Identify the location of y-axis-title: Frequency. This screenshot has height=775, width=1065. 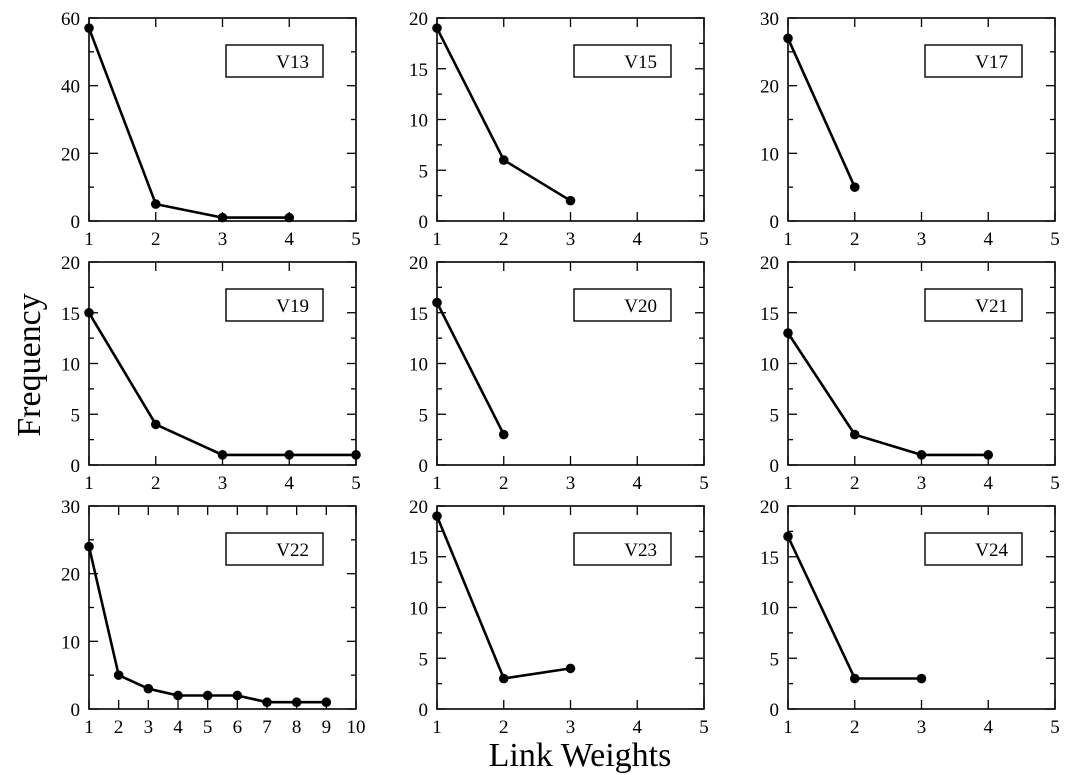
(29, 365).